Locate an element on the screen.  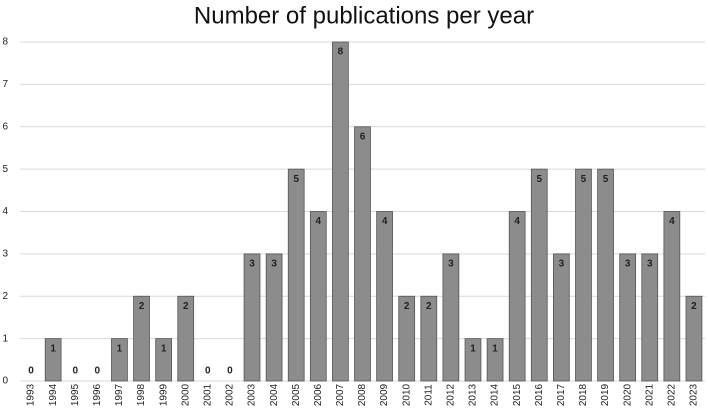
y-tick-label: 8 is located at coordinates (5, 42).